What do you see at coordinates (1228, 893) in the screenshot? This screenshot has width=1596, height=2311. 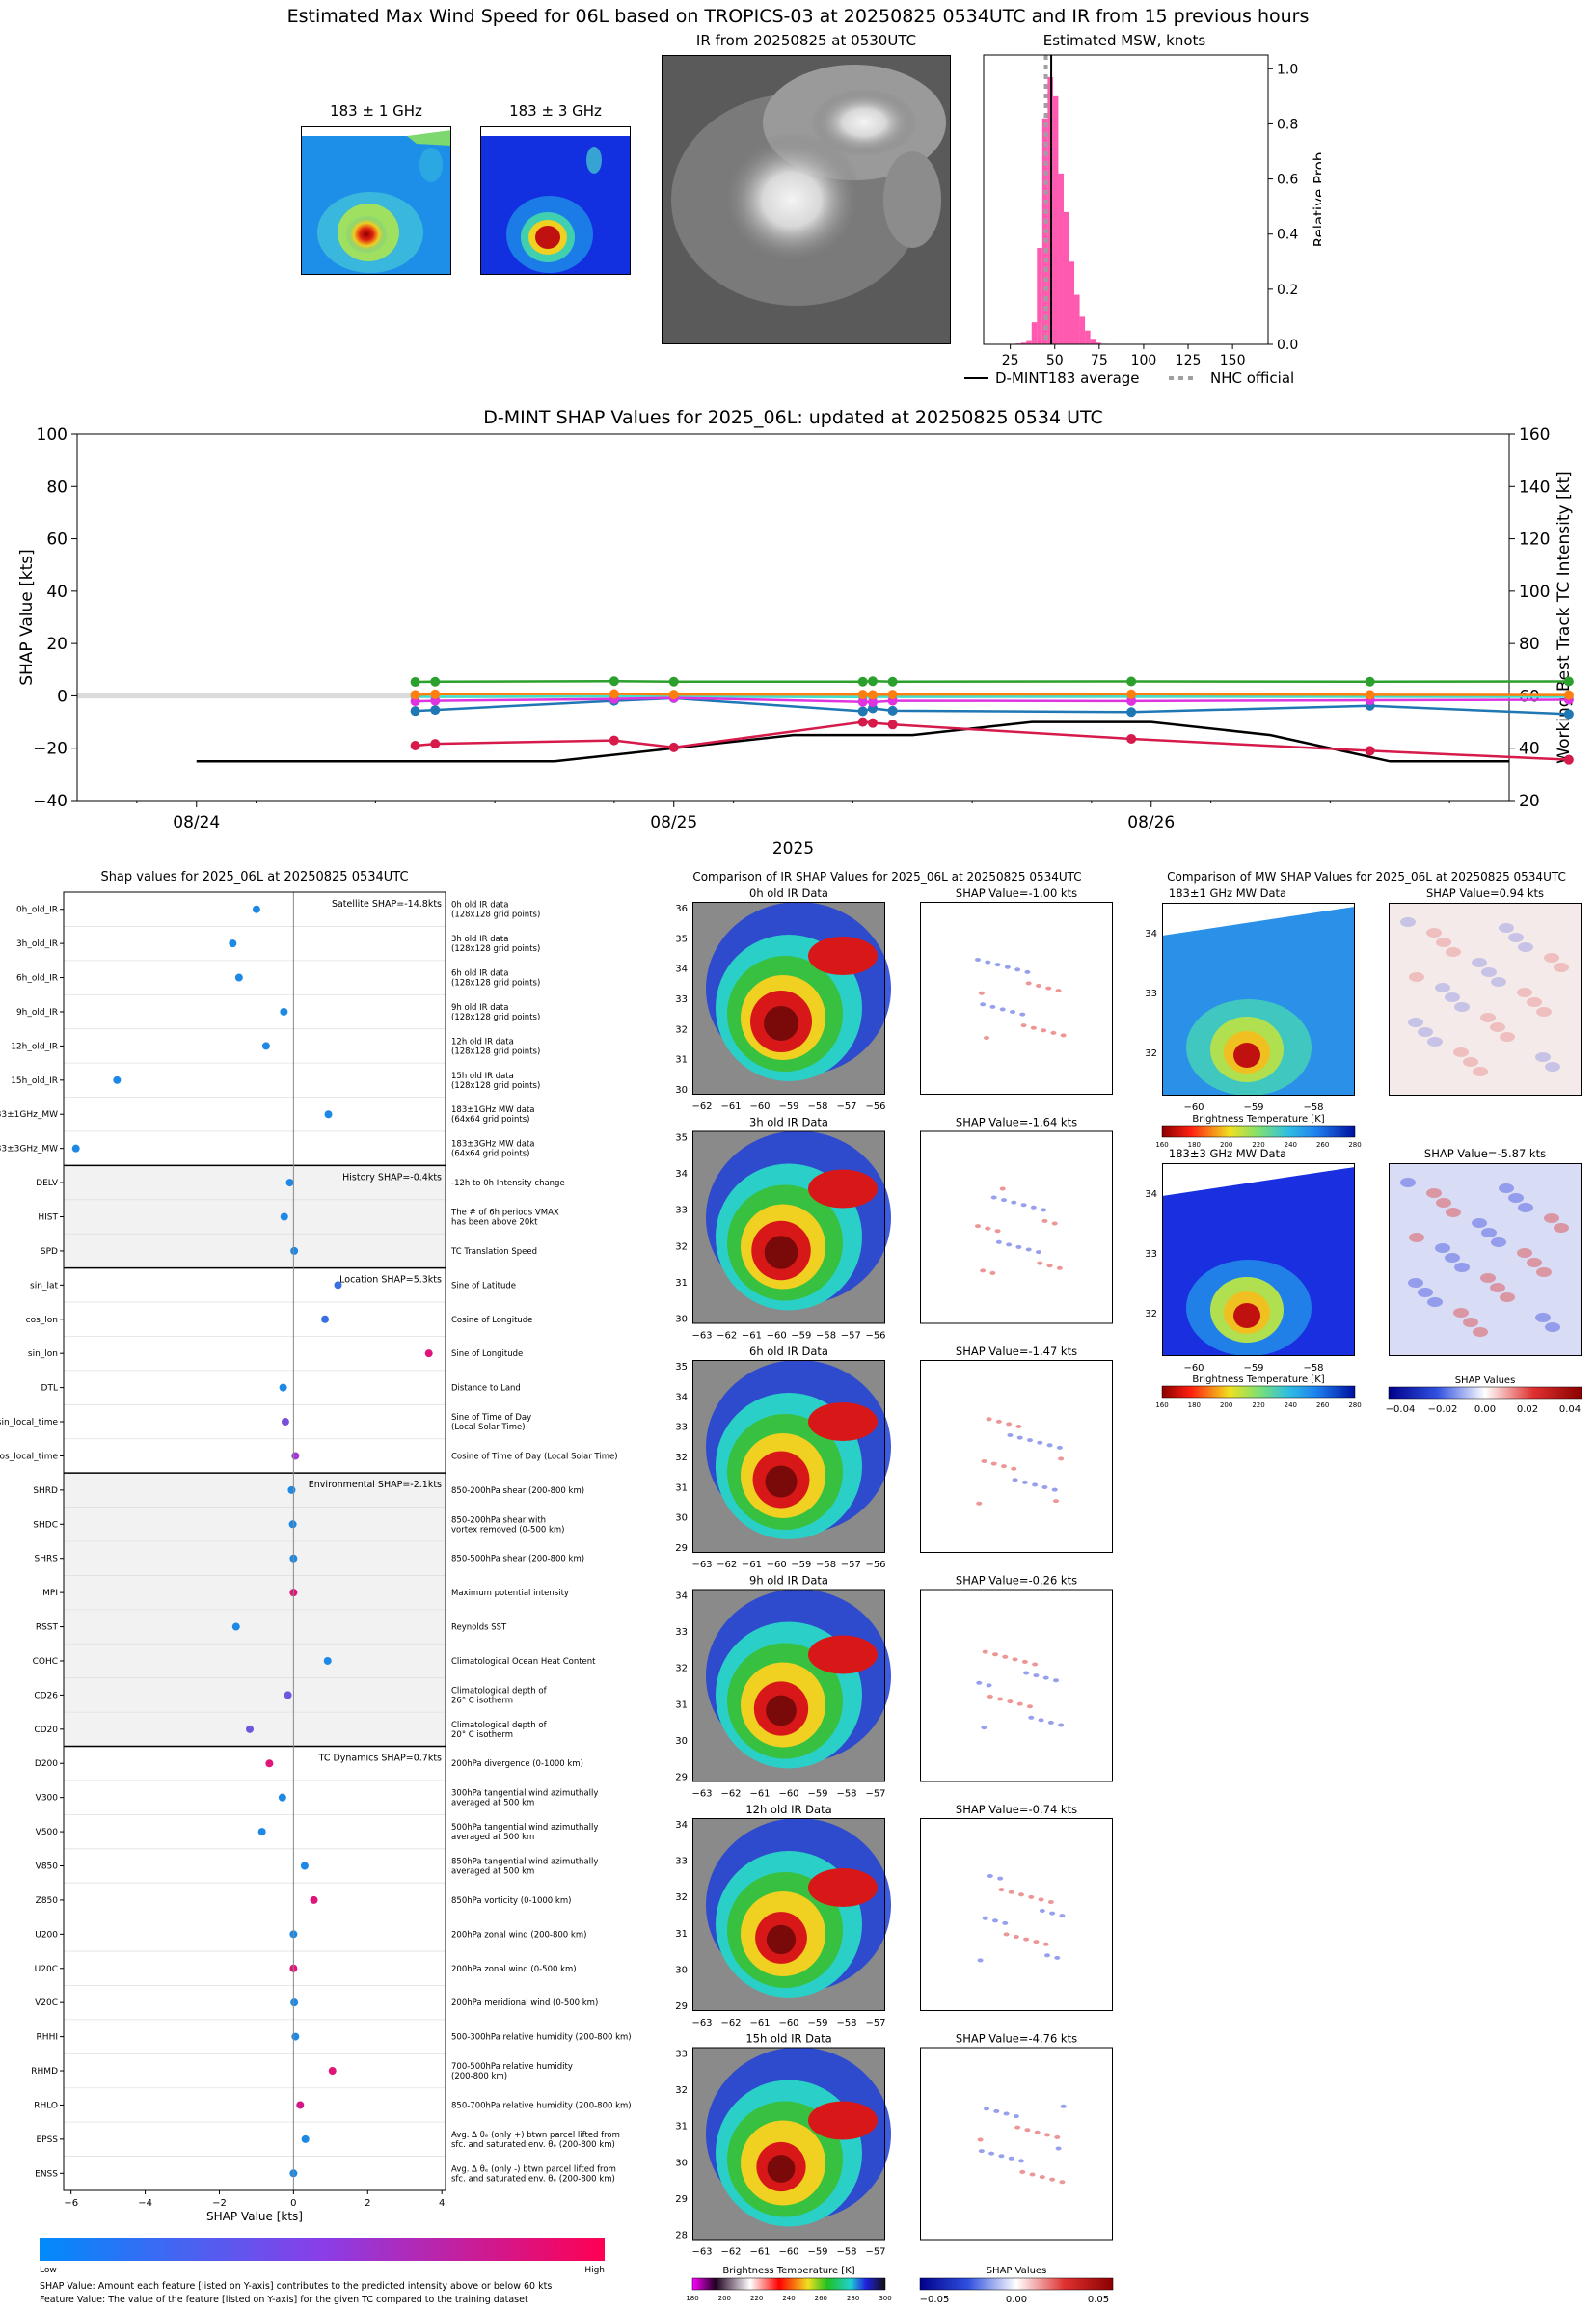 I see `mw-row-title: 183±1 GHz MW Data` at bounding box center [1228, 893].